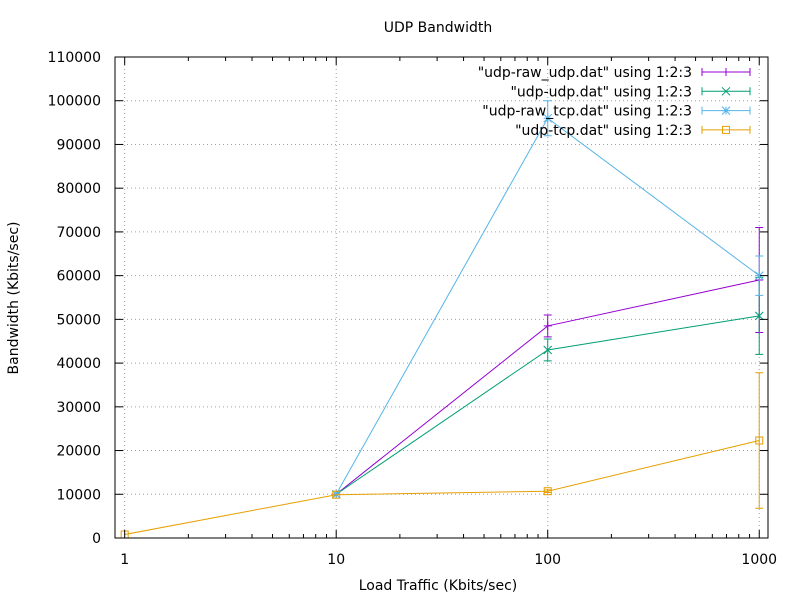  What do you see at coordinates (438, 586) in the screenshot?
I see `x-axis-label: Load Traffic (Kbits/sec)` at bounding box center [438, 586].